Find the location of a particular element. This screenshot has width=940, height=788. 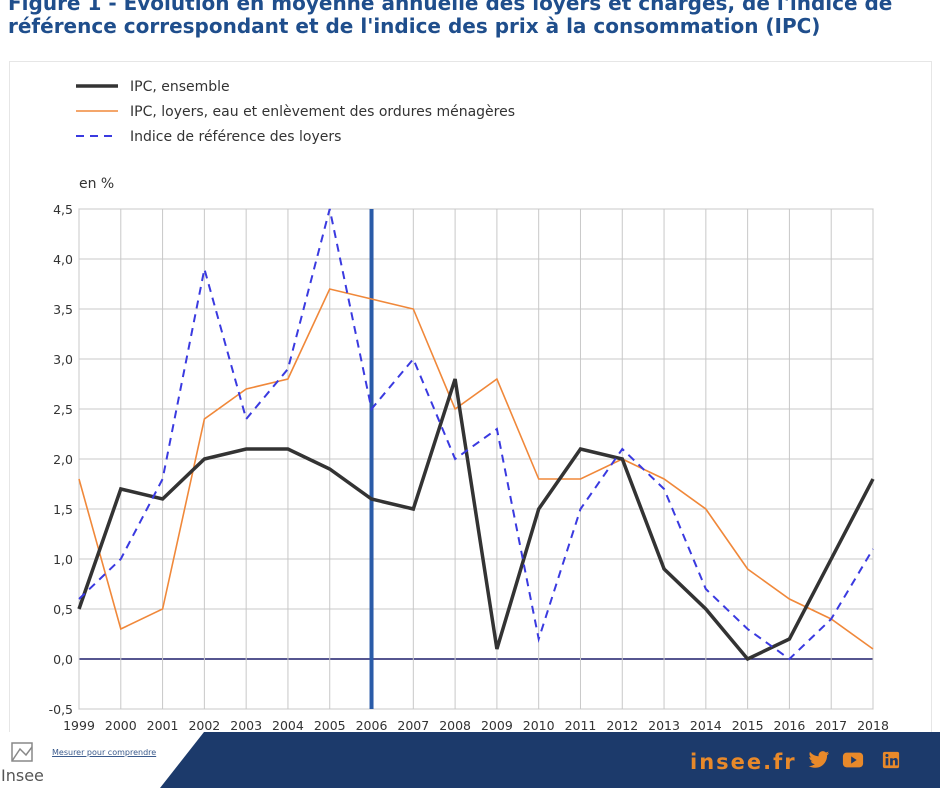

x-tick-label: 2014 is located at coordinates (706, 725).